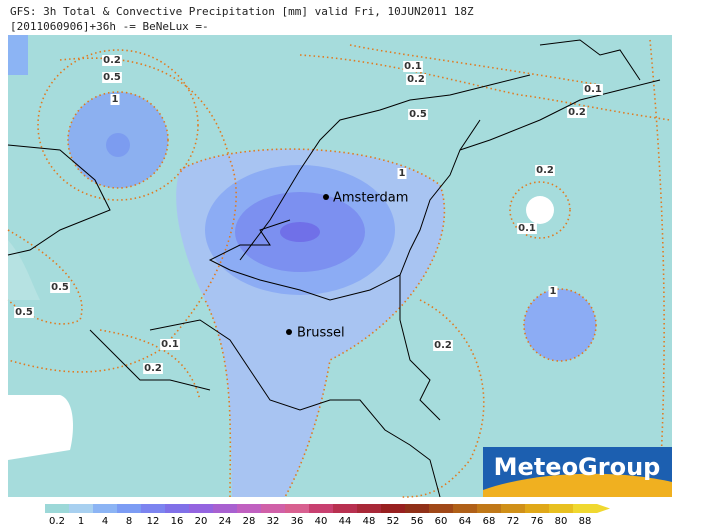 The height and width of the screenshot is (528, 725). Describe the element at coordinates (249, 521) in the screenshot. I see `legend-label: 28` at that location.